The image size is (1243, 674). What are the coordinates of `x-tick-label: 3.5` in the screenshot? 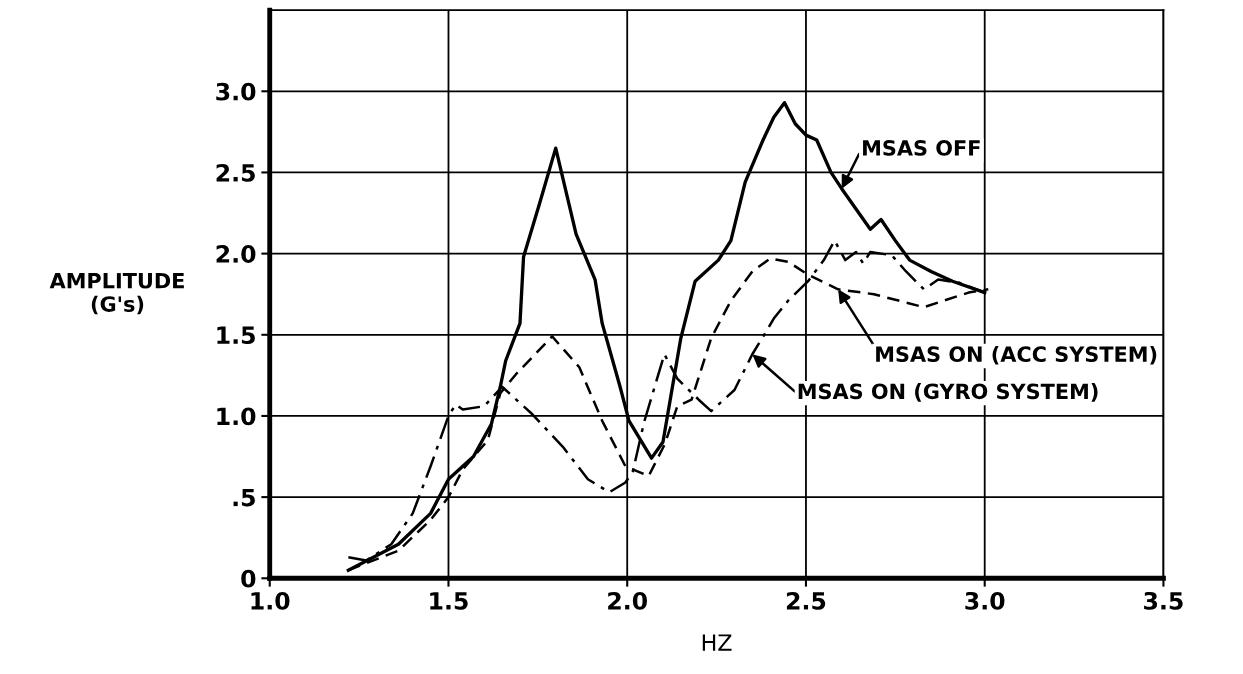 It's located at (1163, 600).